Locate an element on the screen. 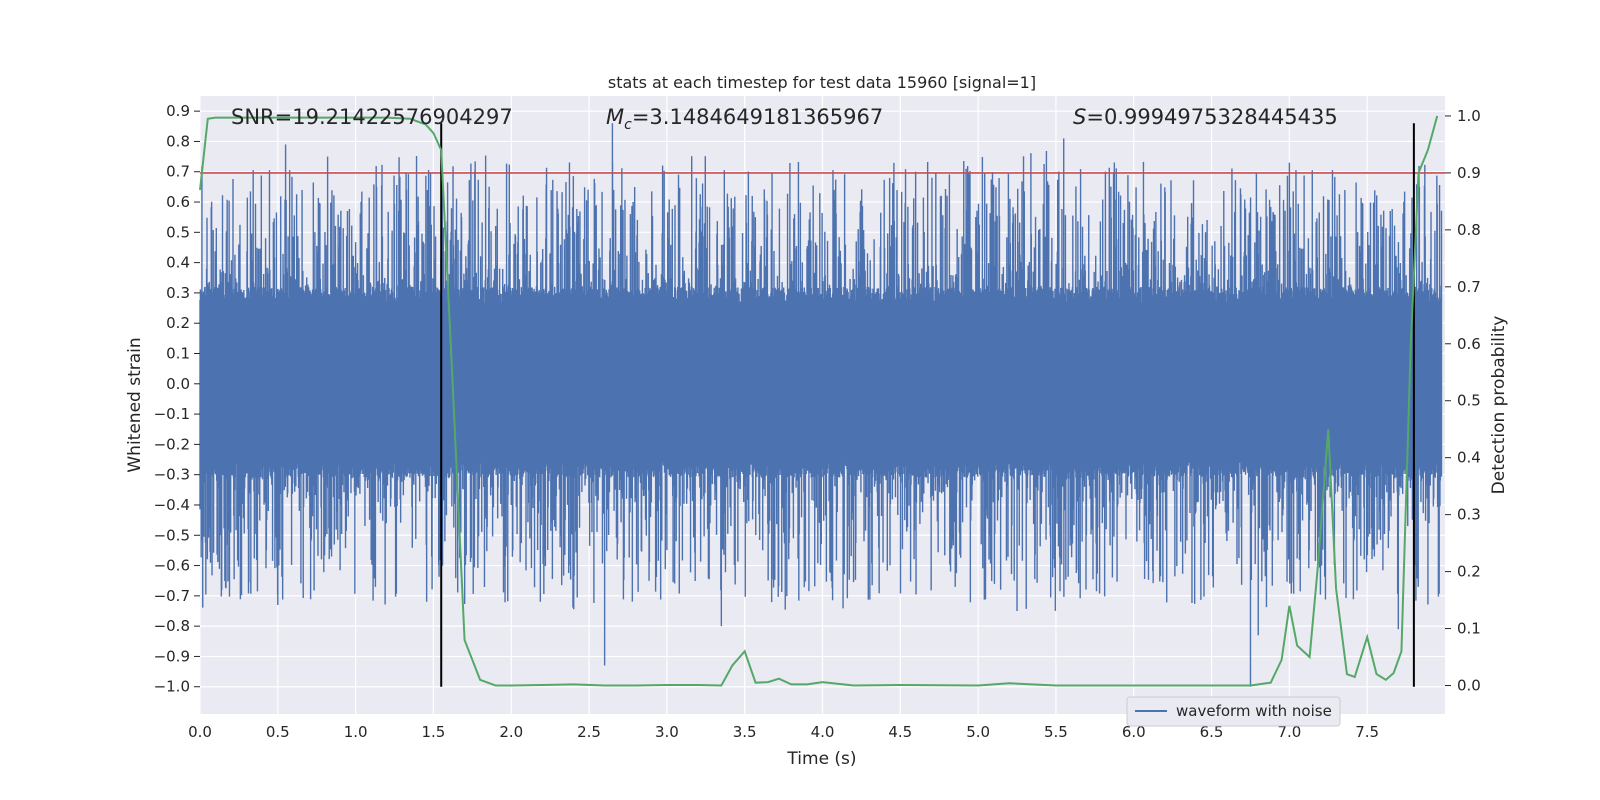 The image size is (1600, 800). left-y-tick-label: 0.5 is located at coordinates (178, 232).